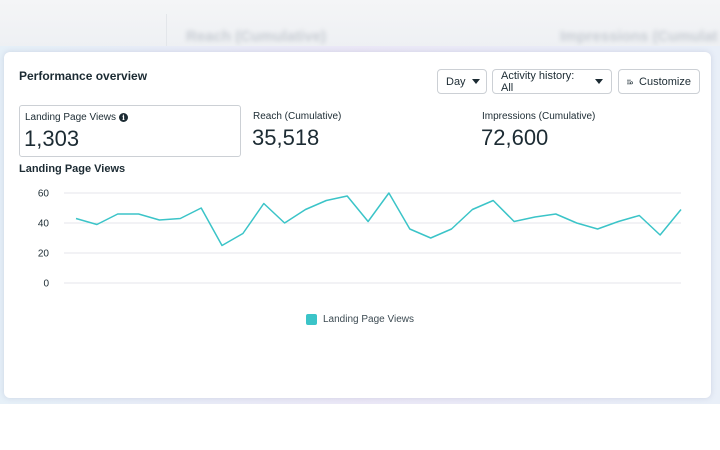  Describe the element at coordinates (378, 219) in the screenshot. I see `series-line-landing-page-views` at that location.